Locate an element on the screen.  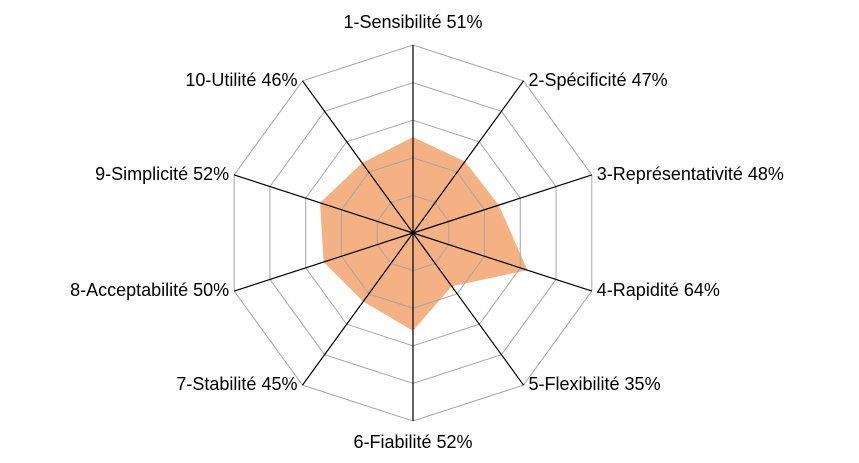
axis-label: 9-Simplicité 52% is located at coordinates (162, 174).